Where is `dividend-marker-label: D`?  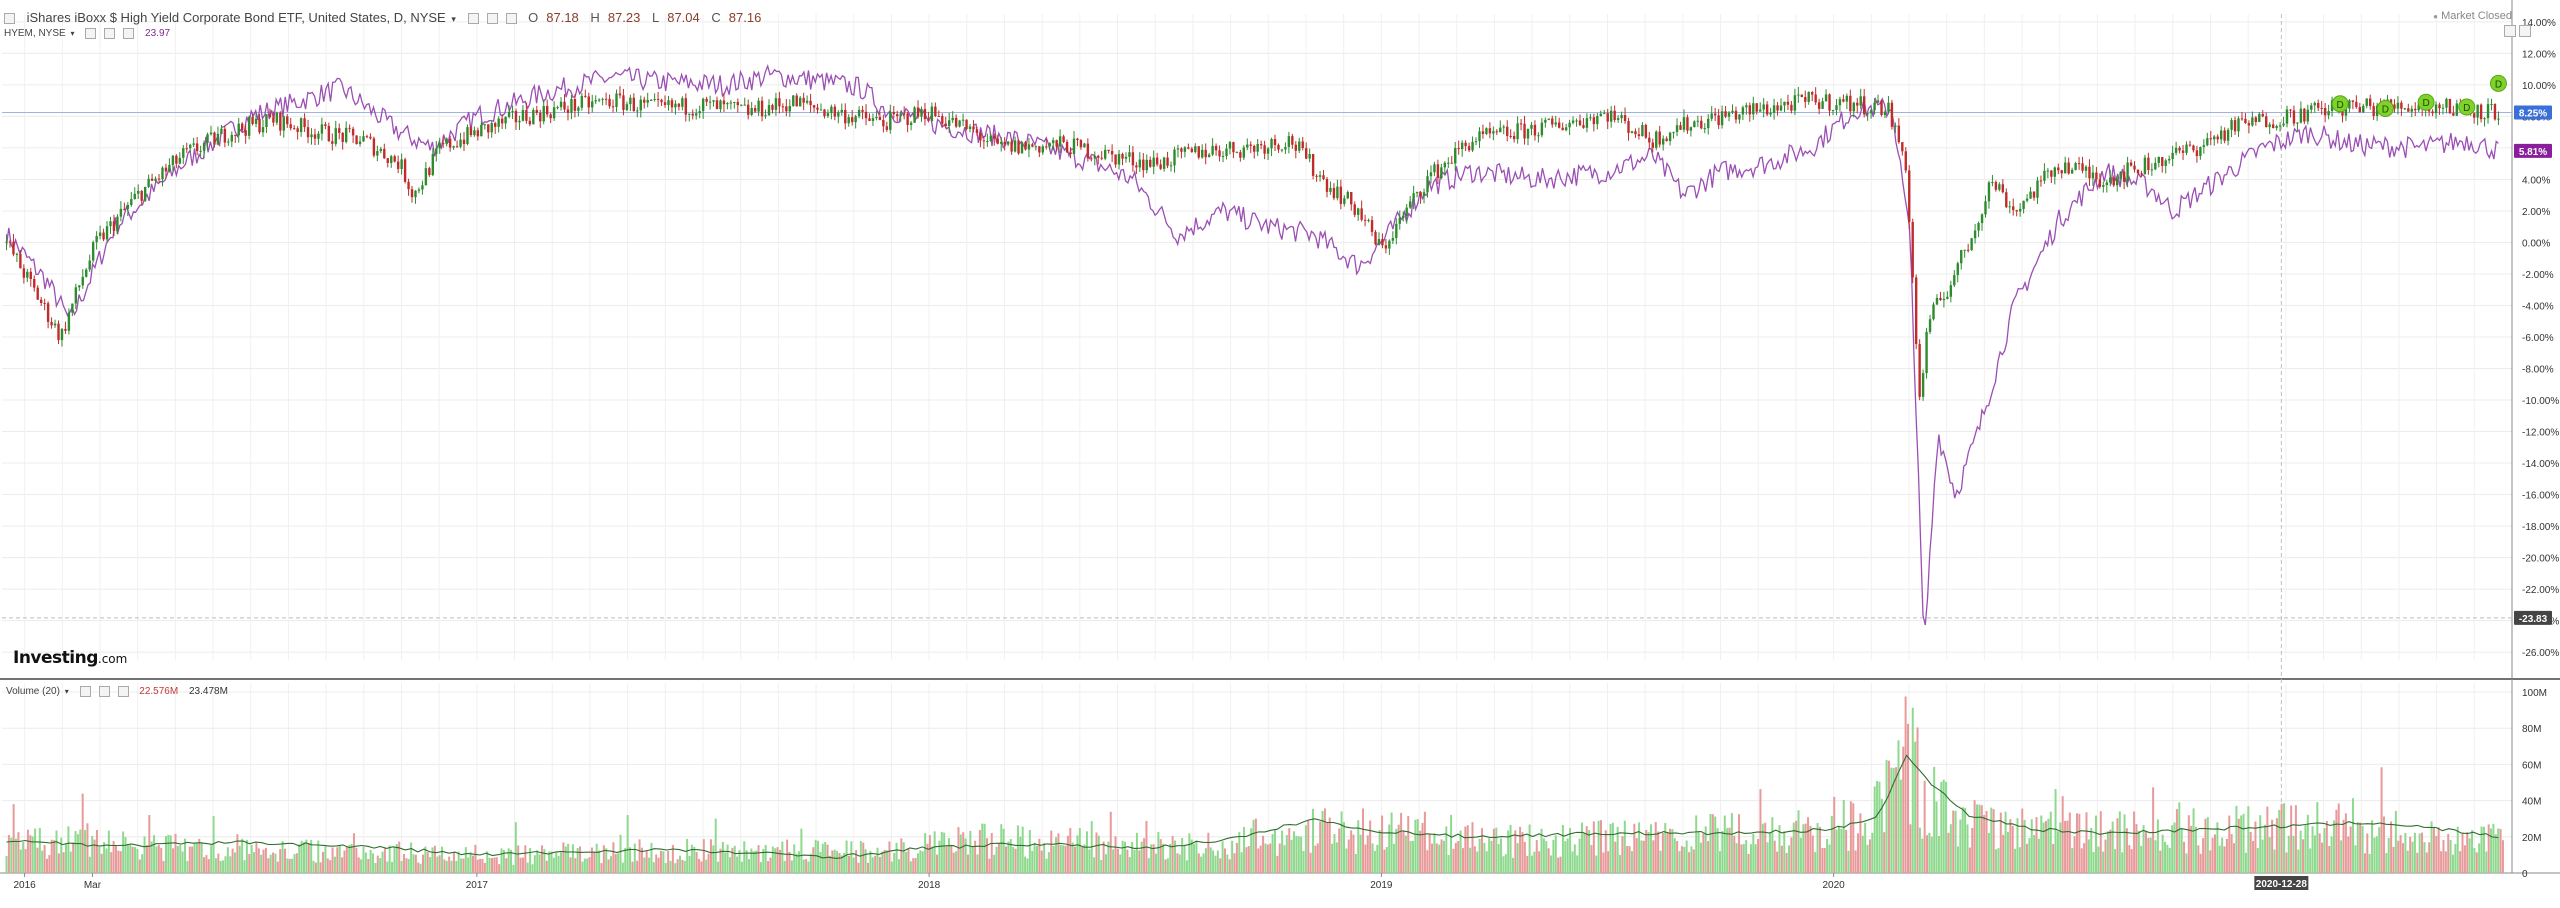 dividend-marker-label: D is located at coordinates (2425, 103).